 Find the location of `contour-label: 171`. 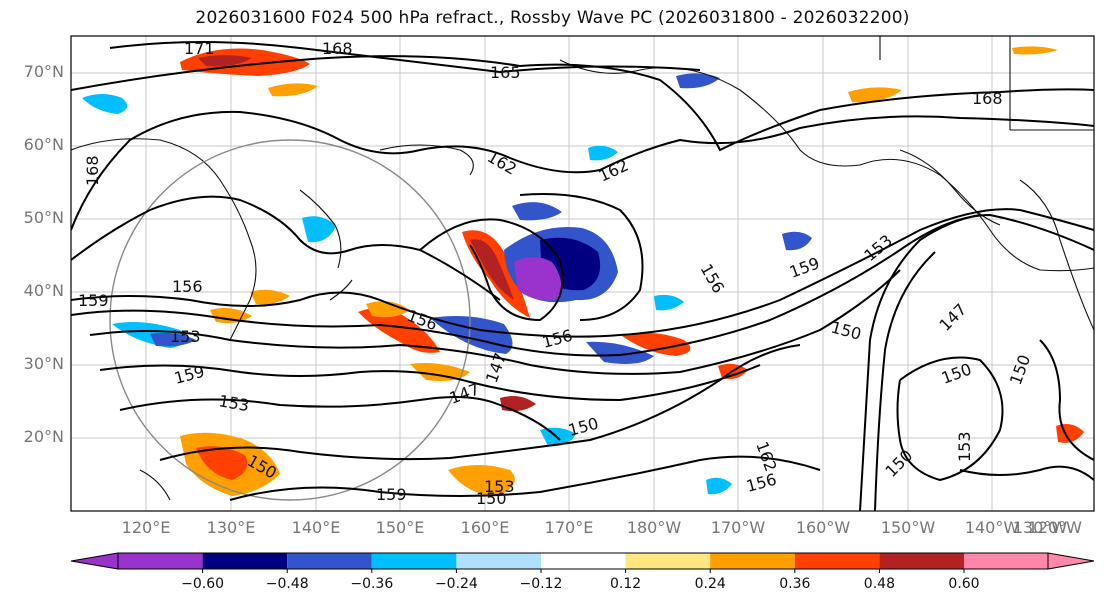

contour-label: 171 is located at coordinates (199, 48).